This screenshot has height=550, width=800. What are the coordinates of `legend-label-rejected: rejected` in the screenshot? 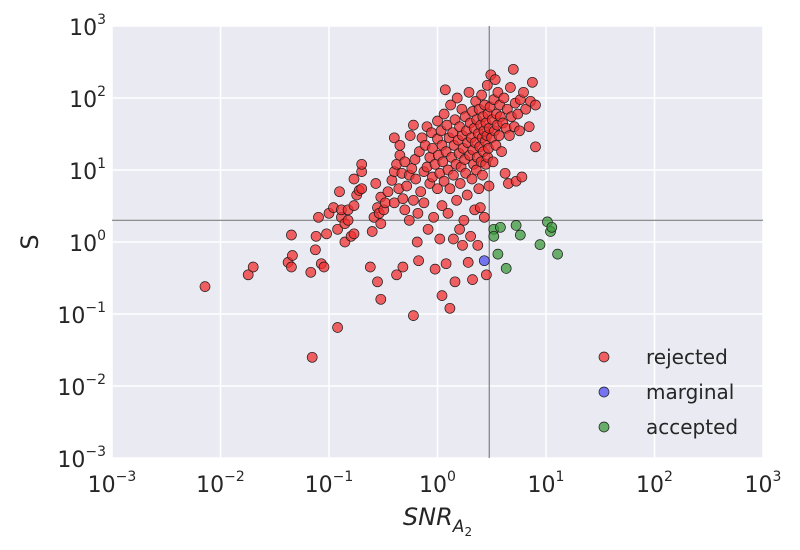 It's located at (687, 357).